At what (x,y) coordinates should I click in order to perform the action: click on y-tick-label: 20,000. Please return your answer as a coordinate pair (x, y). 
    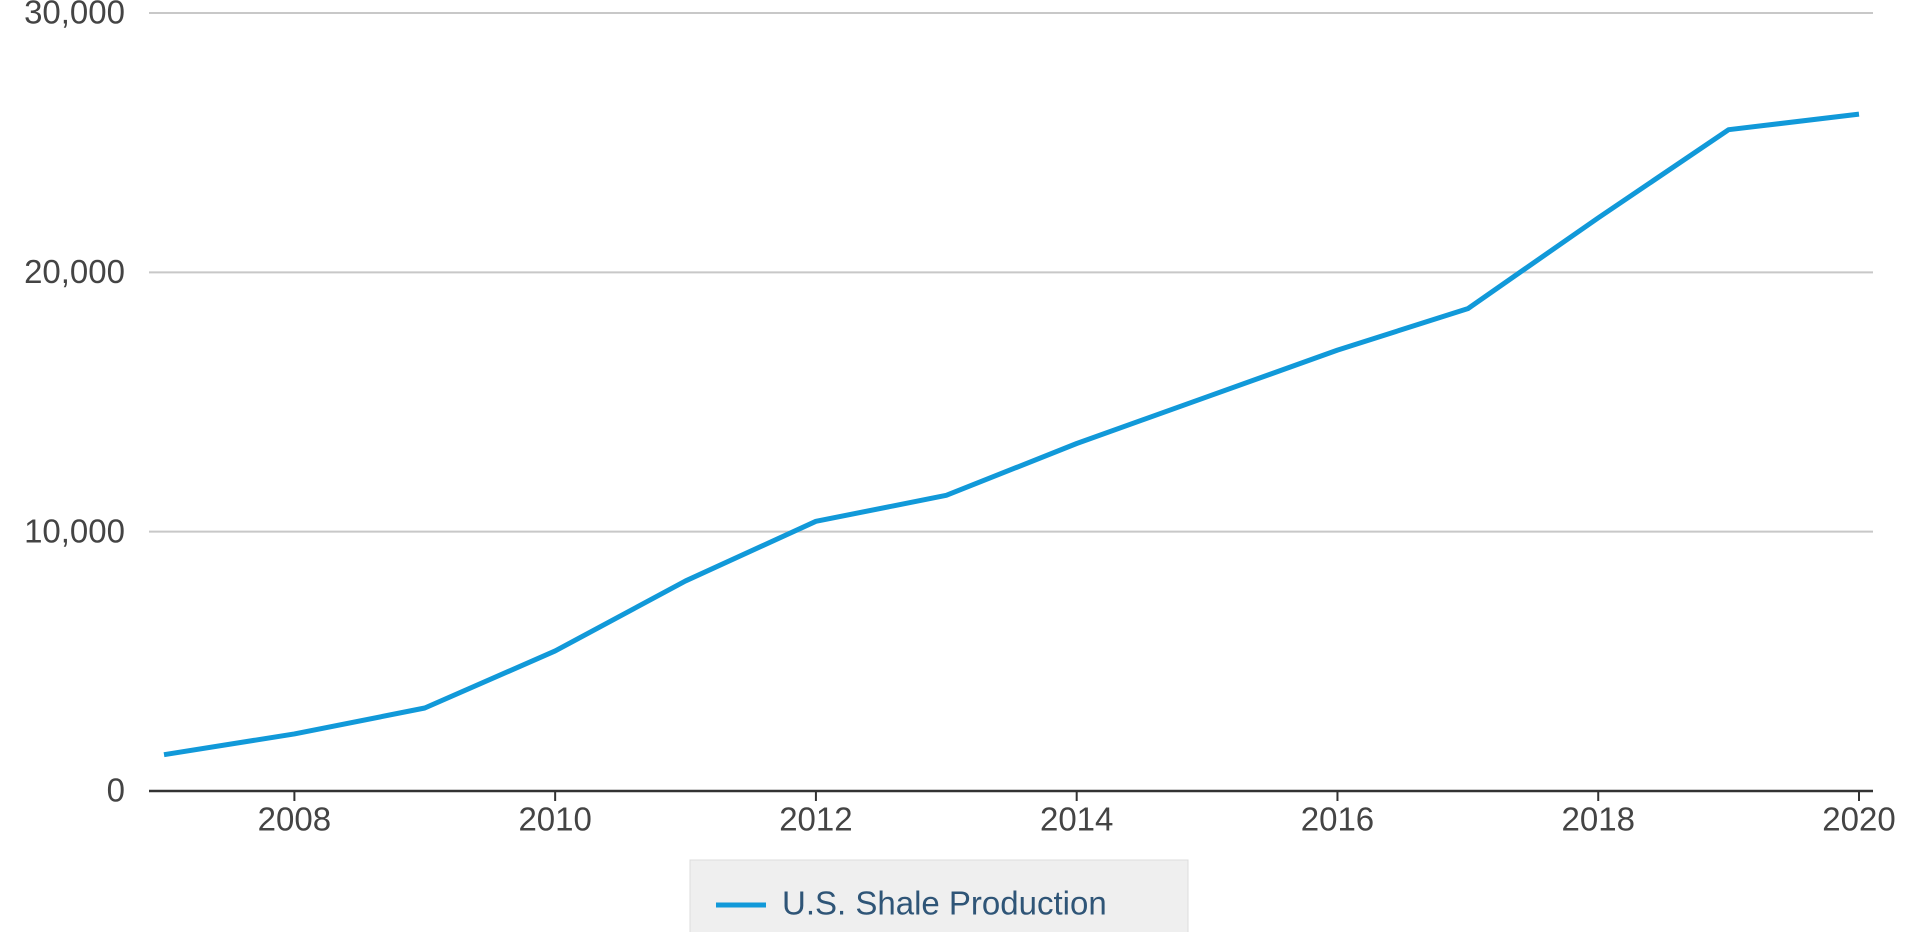
    Looking at the image, I should click on (74, 271).